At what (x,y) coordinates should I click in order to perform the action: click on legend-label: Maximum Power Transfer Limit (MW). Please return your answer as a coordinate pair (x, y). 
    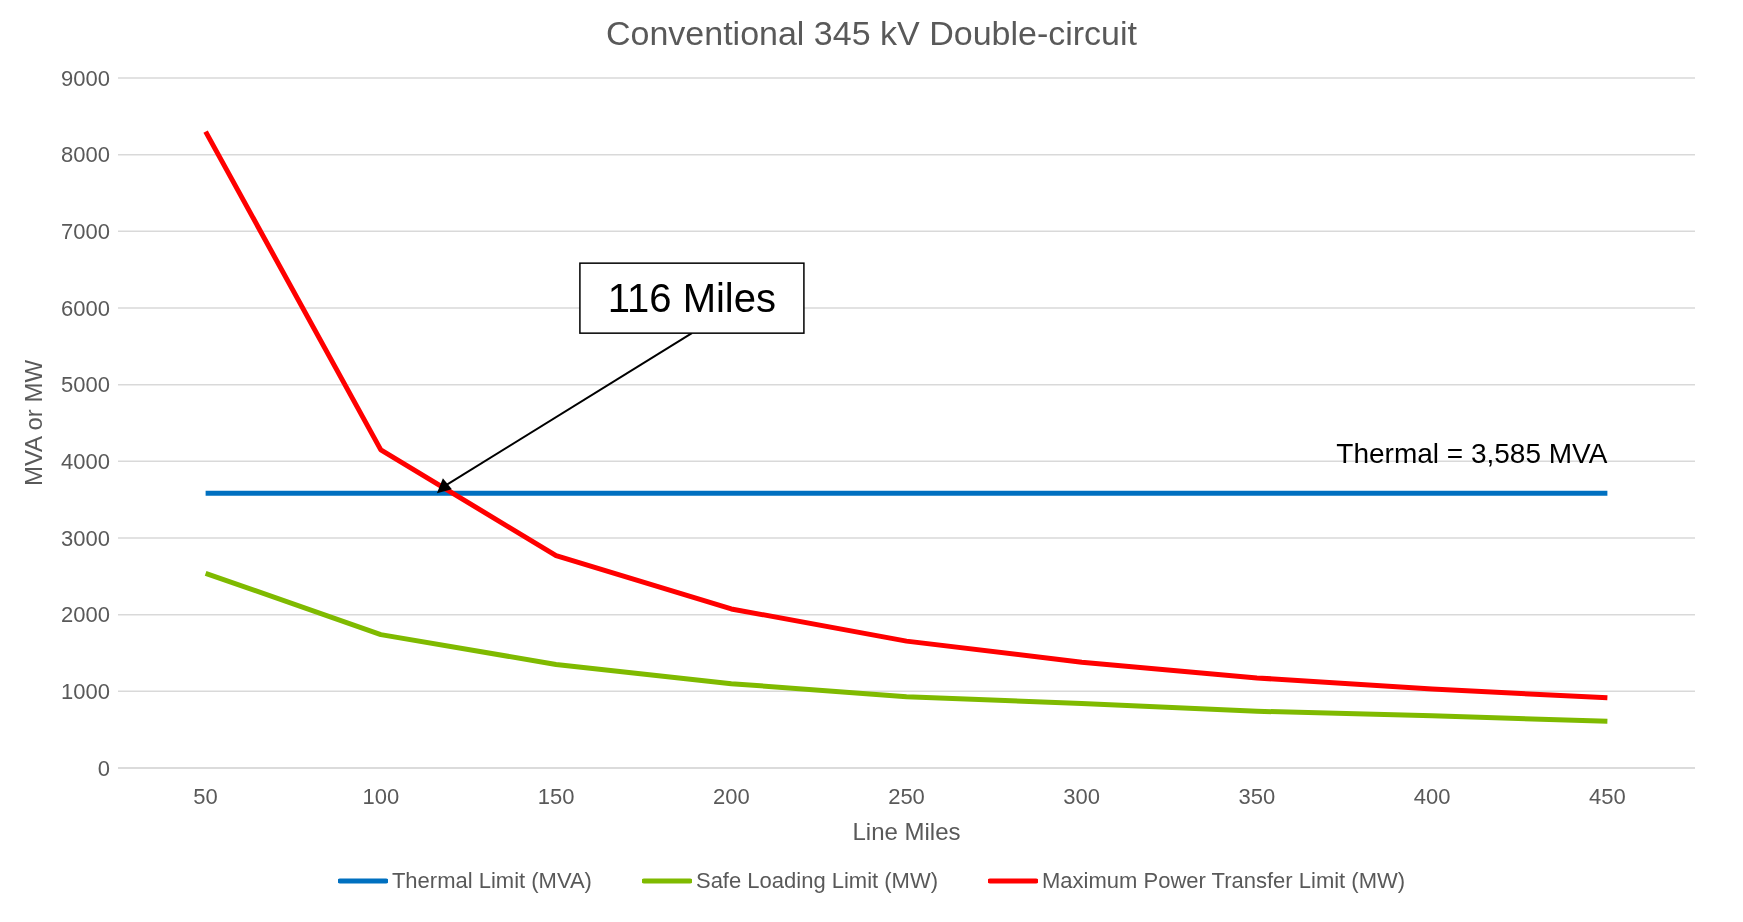
    Looking at the image, I should click on (1224, 881).